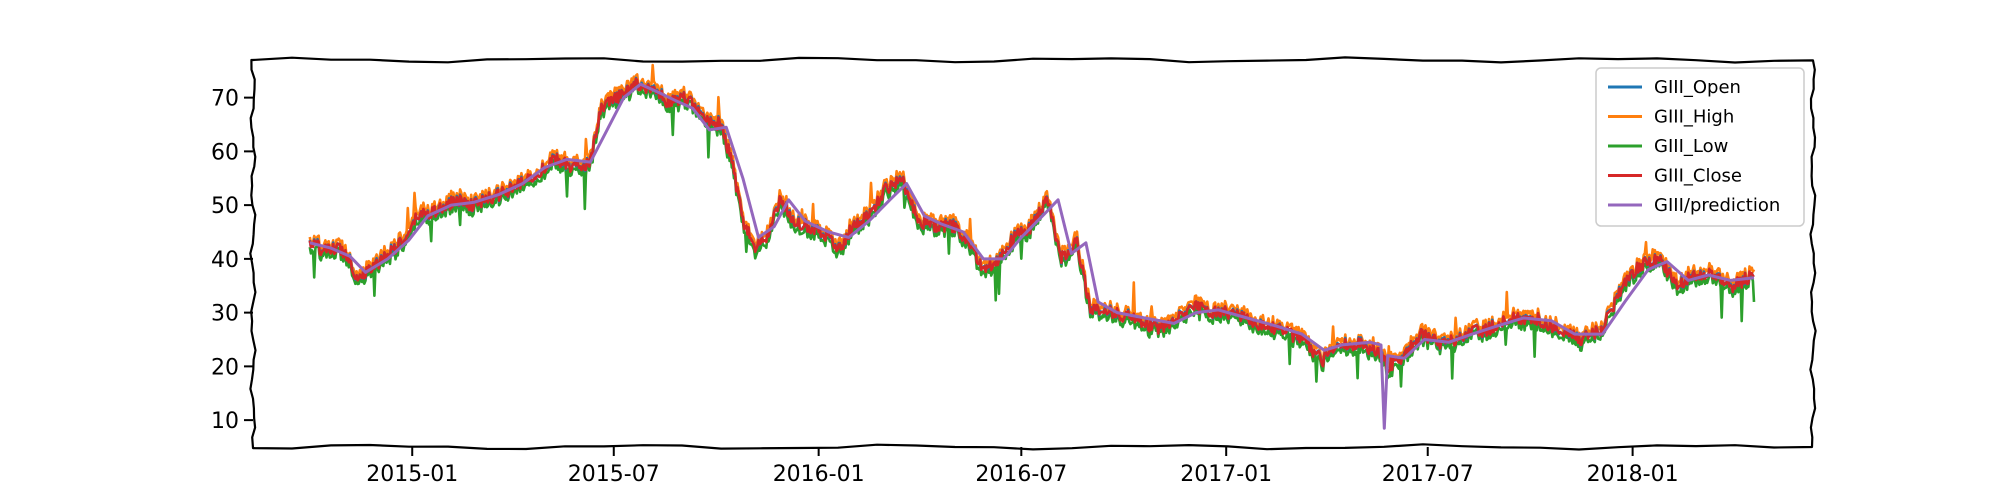 Image resolution: width=2000 pixels, height=500 pixels. I want to click on y-tick-label: 50, so click(225, 206).